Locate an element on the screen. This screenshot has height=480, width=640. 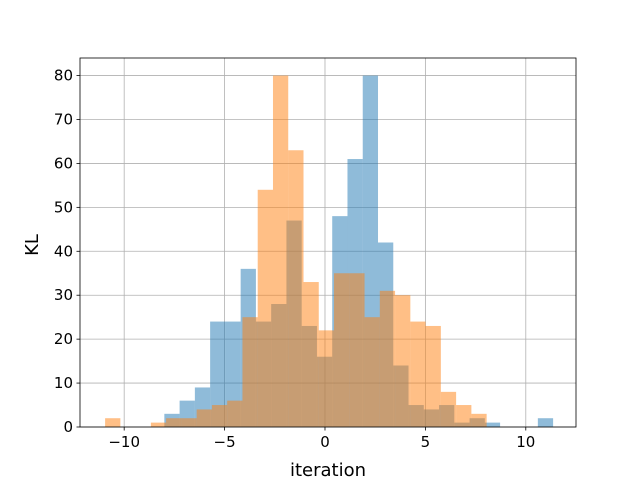
y-tick-label: 40 is located at coordinates (63, 251).